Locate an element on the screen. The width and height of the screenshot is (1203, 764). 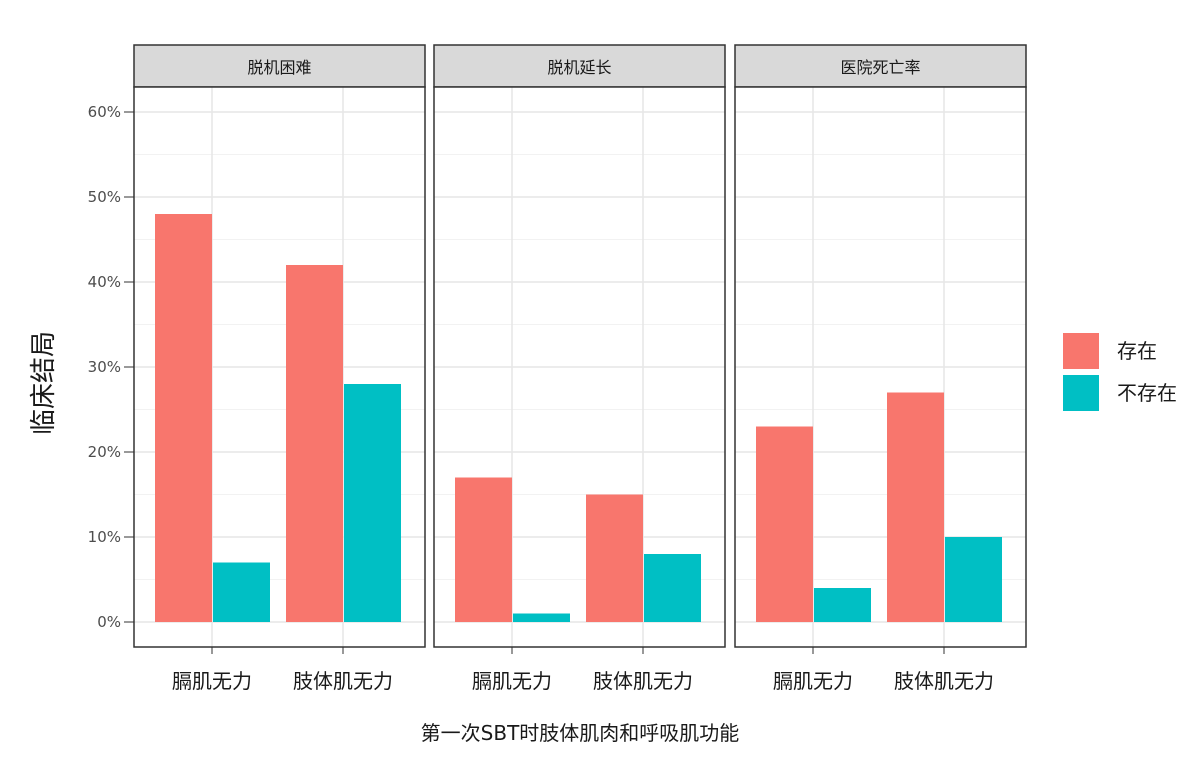
y-axis-tick-labels: 0% 10% 20% 30% 40% 50% 60% is located at coordinates (111, 367).